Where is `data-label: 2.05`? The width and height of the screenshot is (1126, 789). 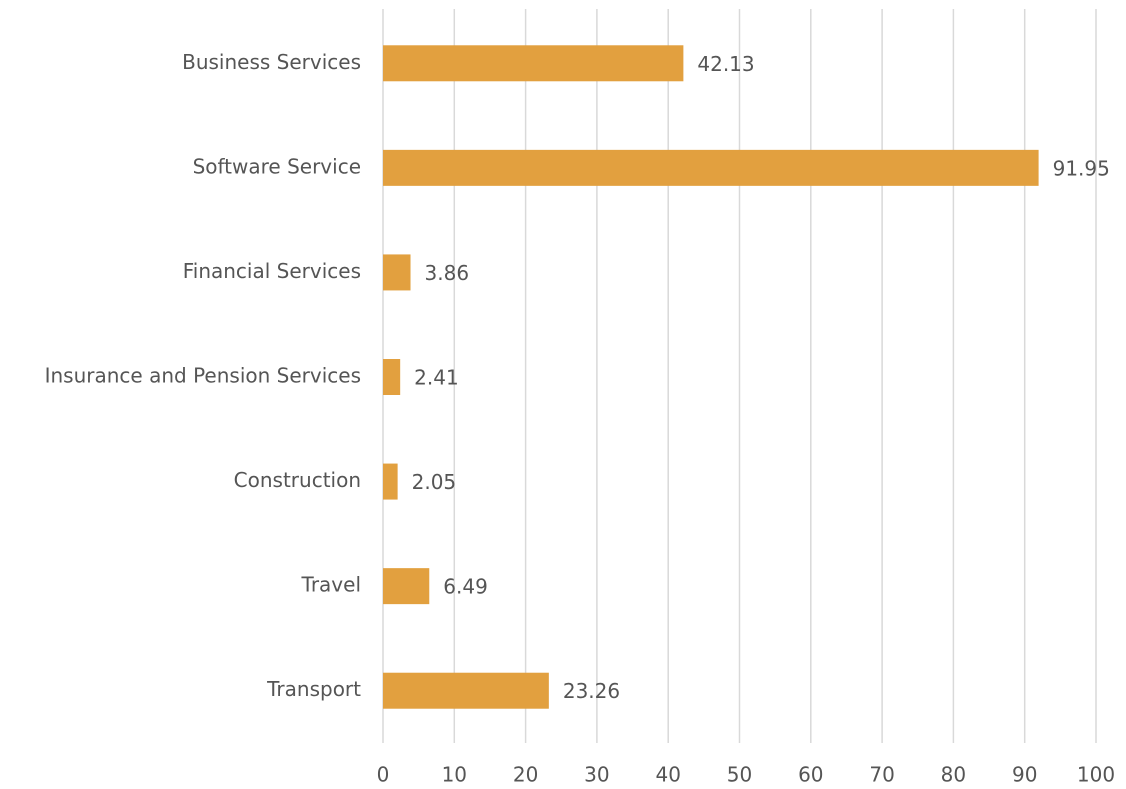
data-label: 2.05 is located at coordinates (434, 482).